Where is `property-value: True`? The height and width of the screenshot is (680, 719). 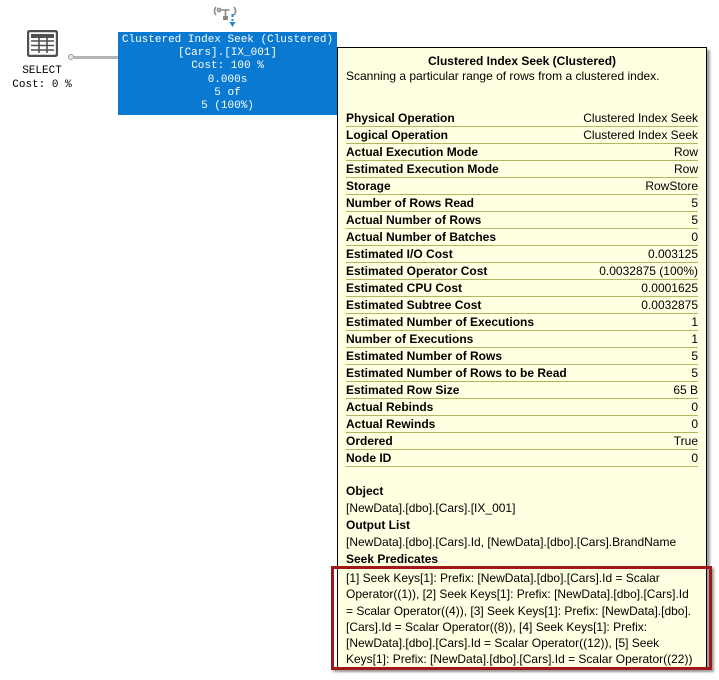 property-value: True is located at coordinates (685, 441).